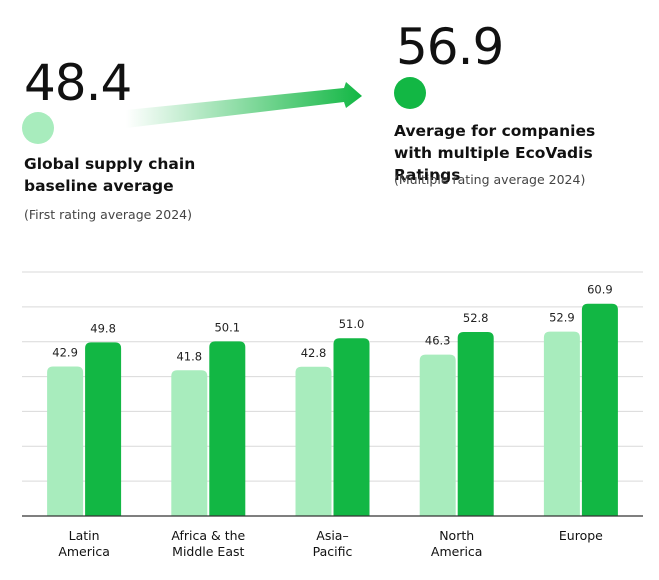 This screenshot has width=659, height=580. Describe the element at coordinates (600, 290) in the screenshot. I see `data-label-multi: 60.9` at that location.